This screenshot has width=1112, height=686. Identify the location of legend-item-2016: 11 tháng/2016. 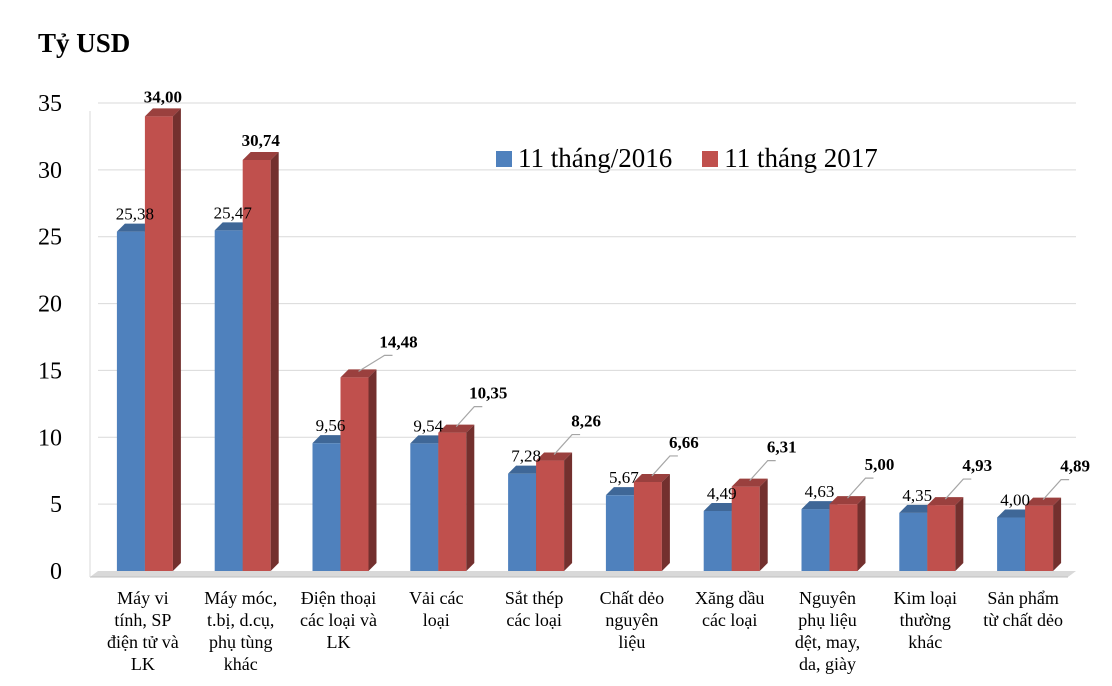
(584, 158).